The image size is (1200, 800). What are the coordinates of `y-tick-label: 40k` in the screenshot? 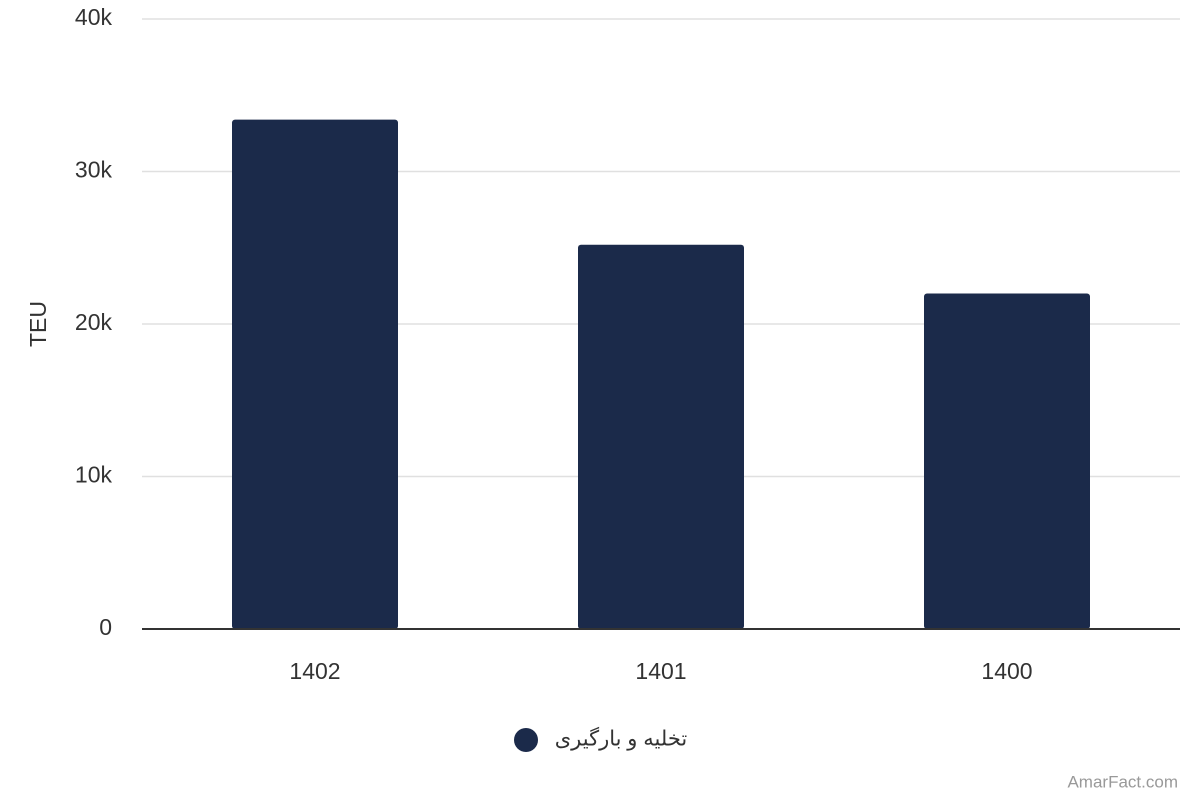 It's located at (94, 17).